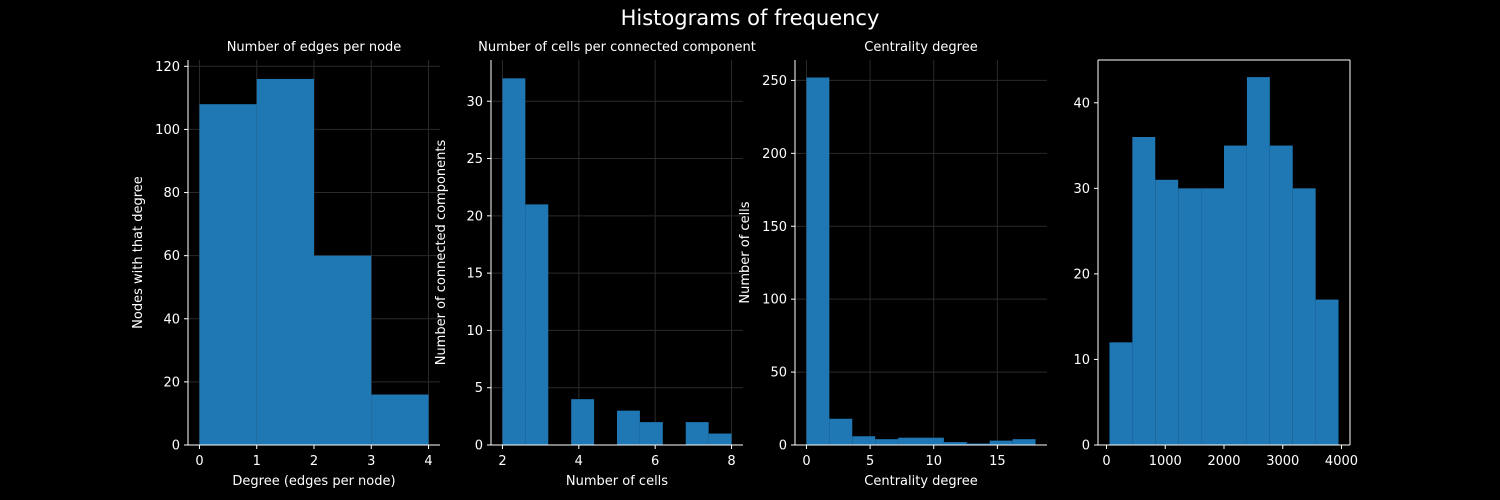 This screenshot has height=500, width=1500. I want to click on x-tick-label: 4000, so click(1341, 461).